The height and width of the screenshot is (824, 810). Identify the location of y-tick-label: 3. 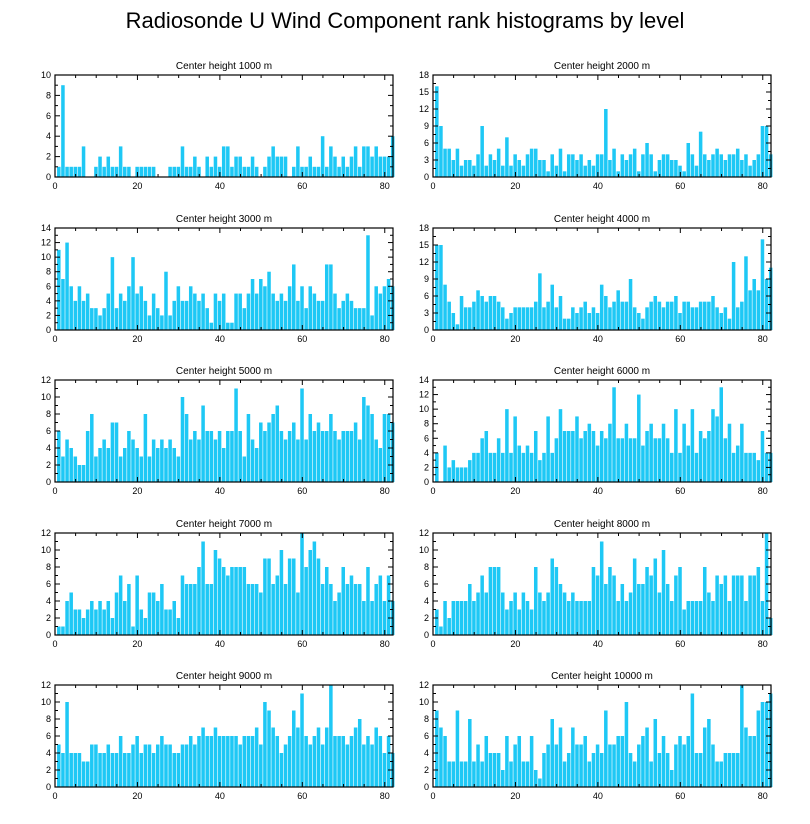
(426, 313).